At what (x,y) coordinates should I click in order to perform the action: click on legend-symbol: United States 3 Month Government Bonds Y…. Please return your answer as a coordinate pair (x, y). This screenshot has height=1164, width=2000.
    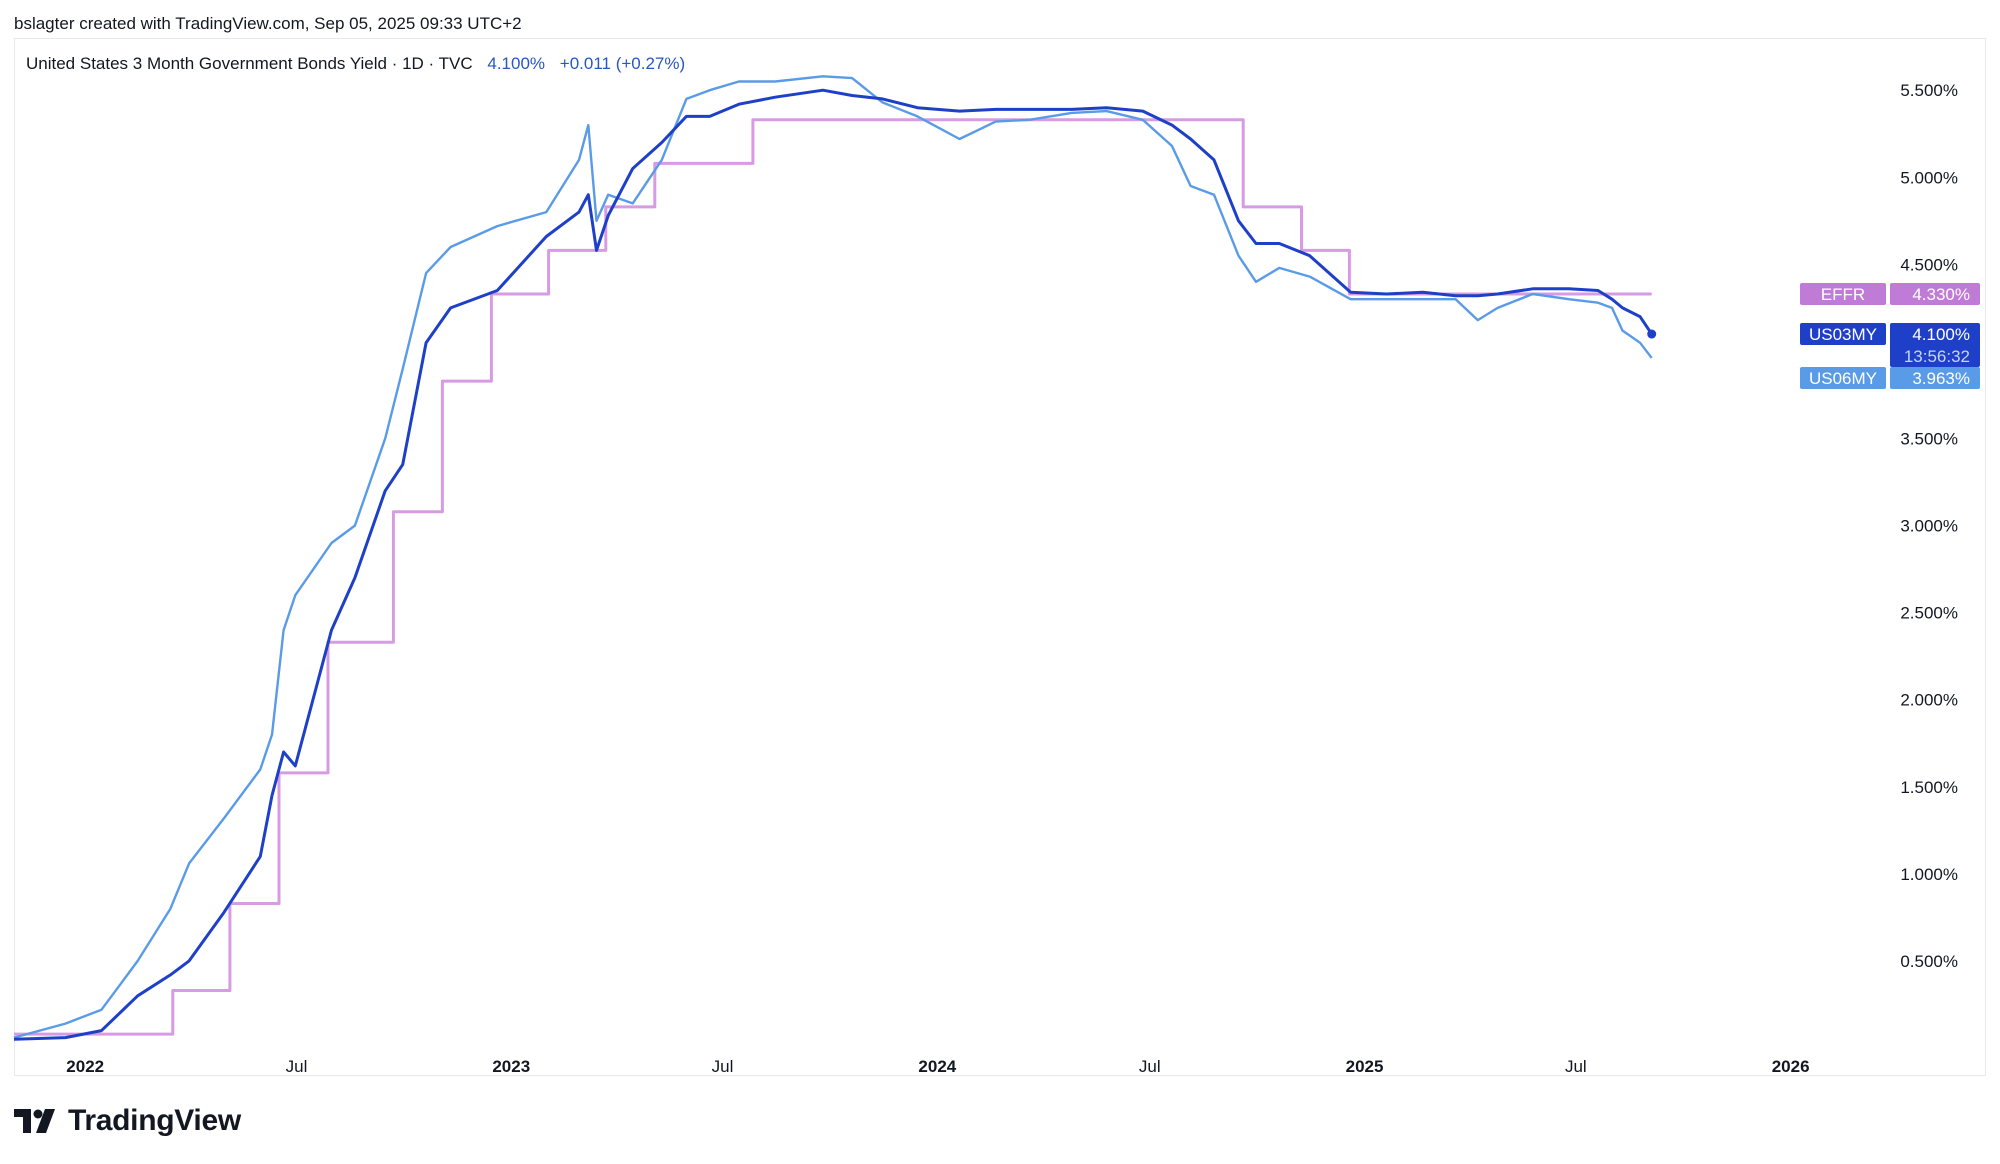
    Looking at the image, I should click on (249, 63).